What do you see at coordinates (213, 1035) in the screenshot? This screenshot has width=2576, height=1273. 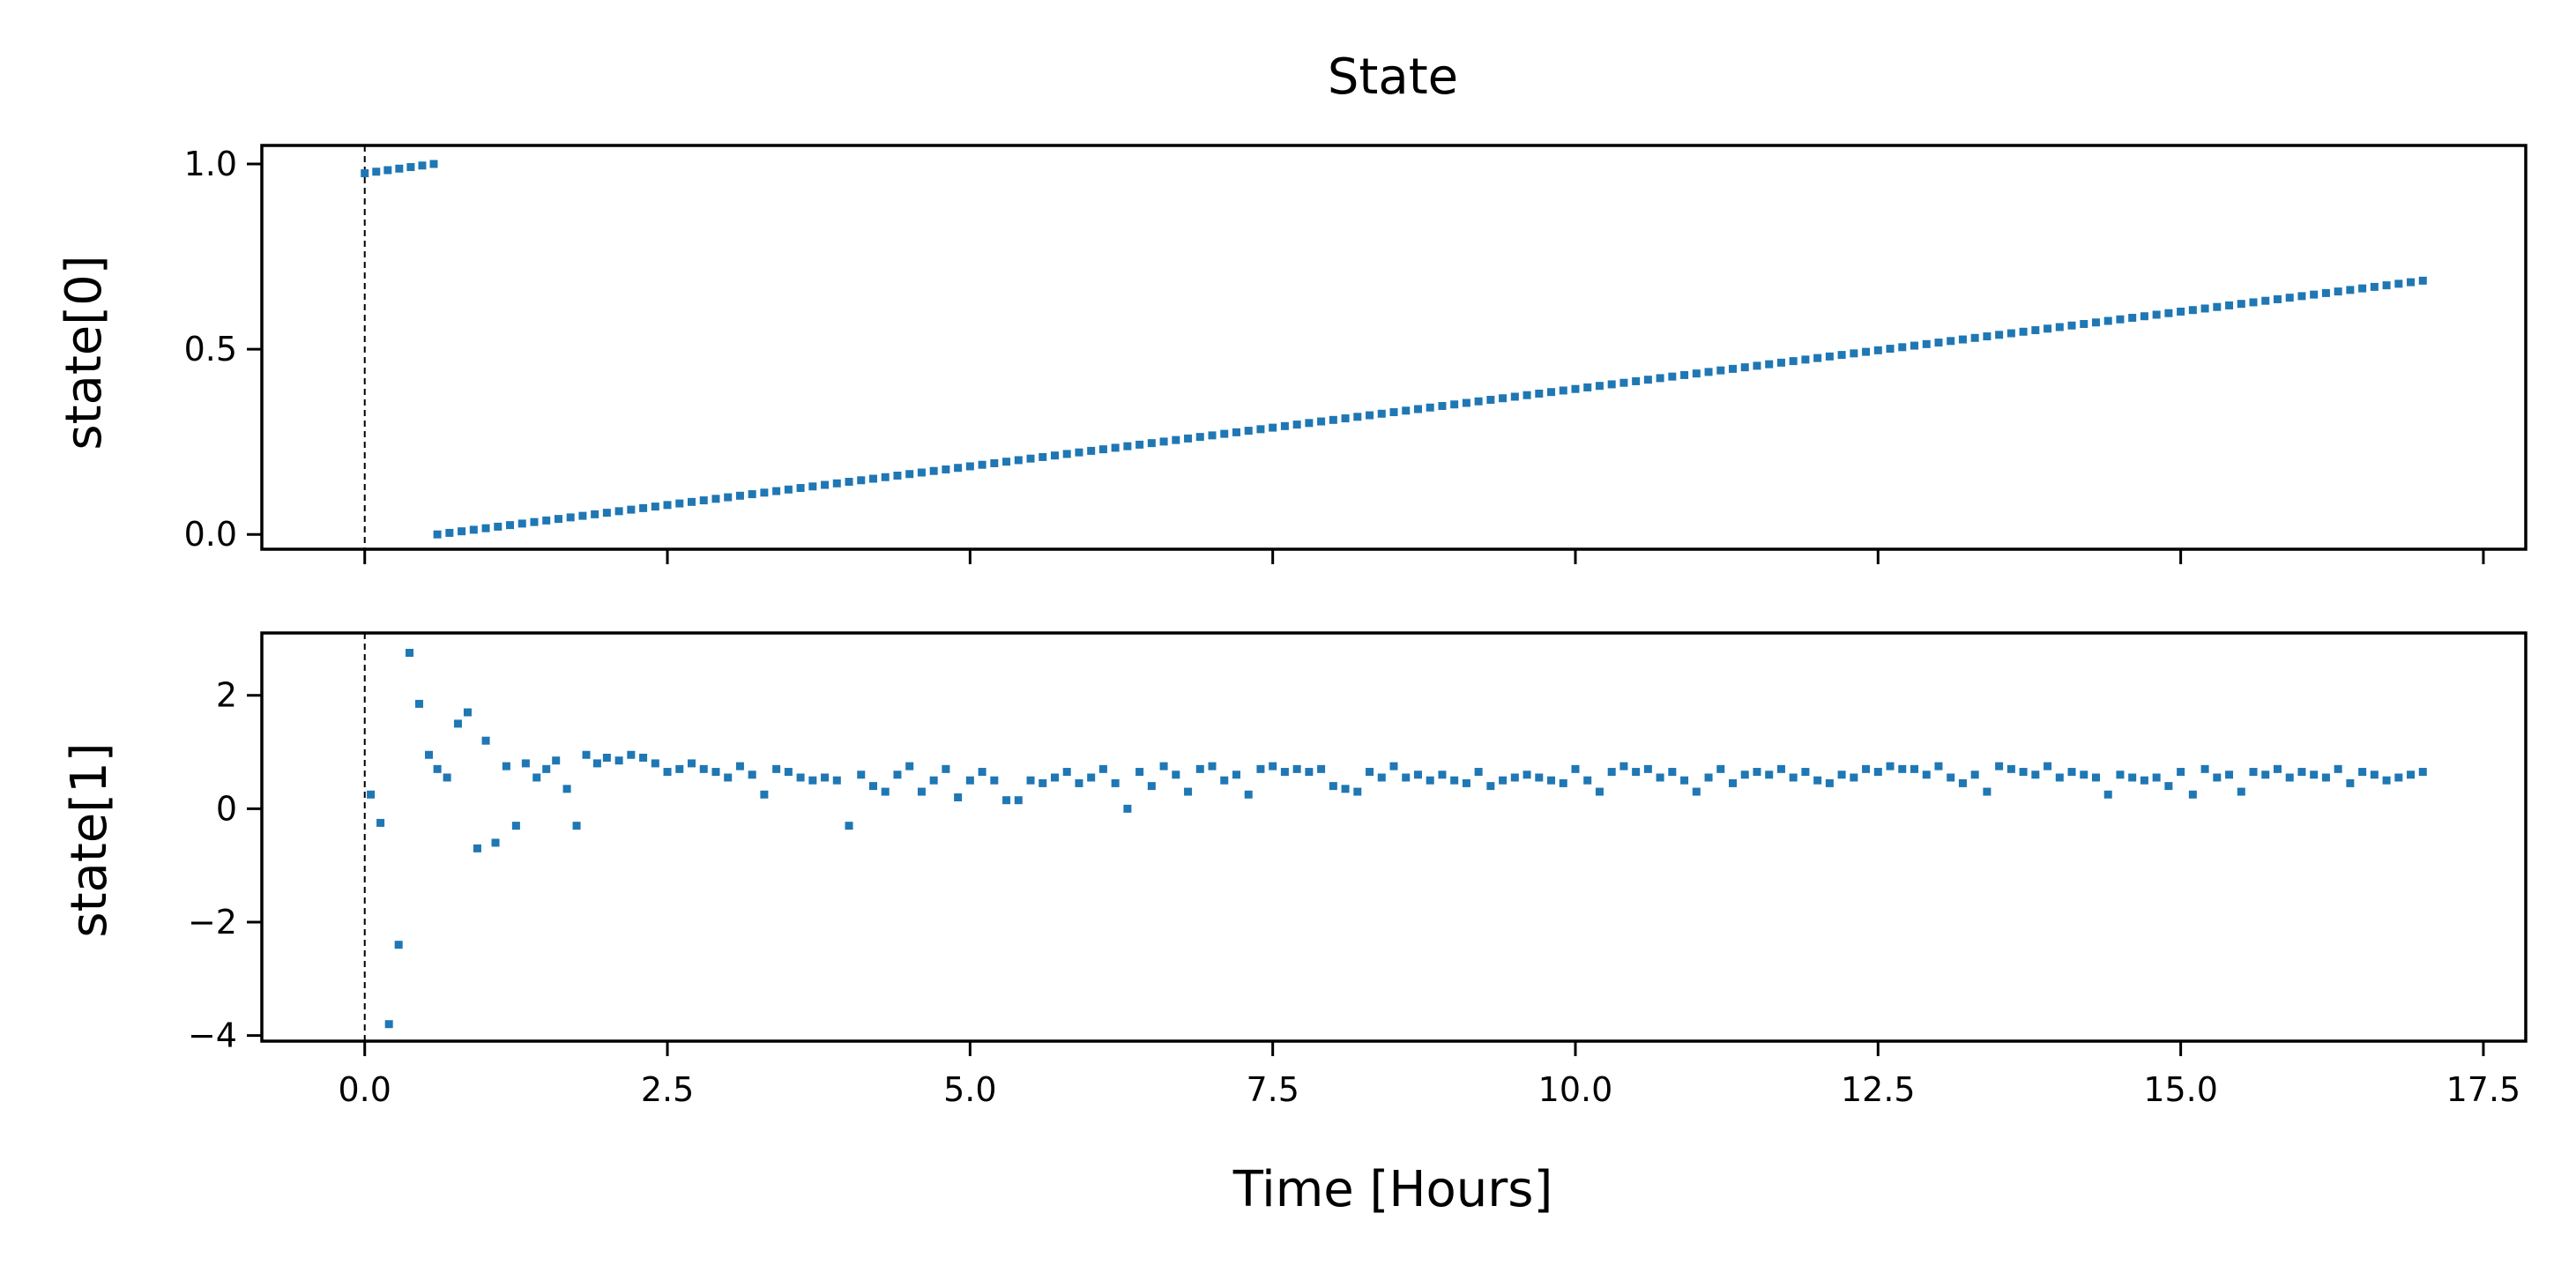 I see `y-tick-label: −4` at bounding box center [213, 1035].